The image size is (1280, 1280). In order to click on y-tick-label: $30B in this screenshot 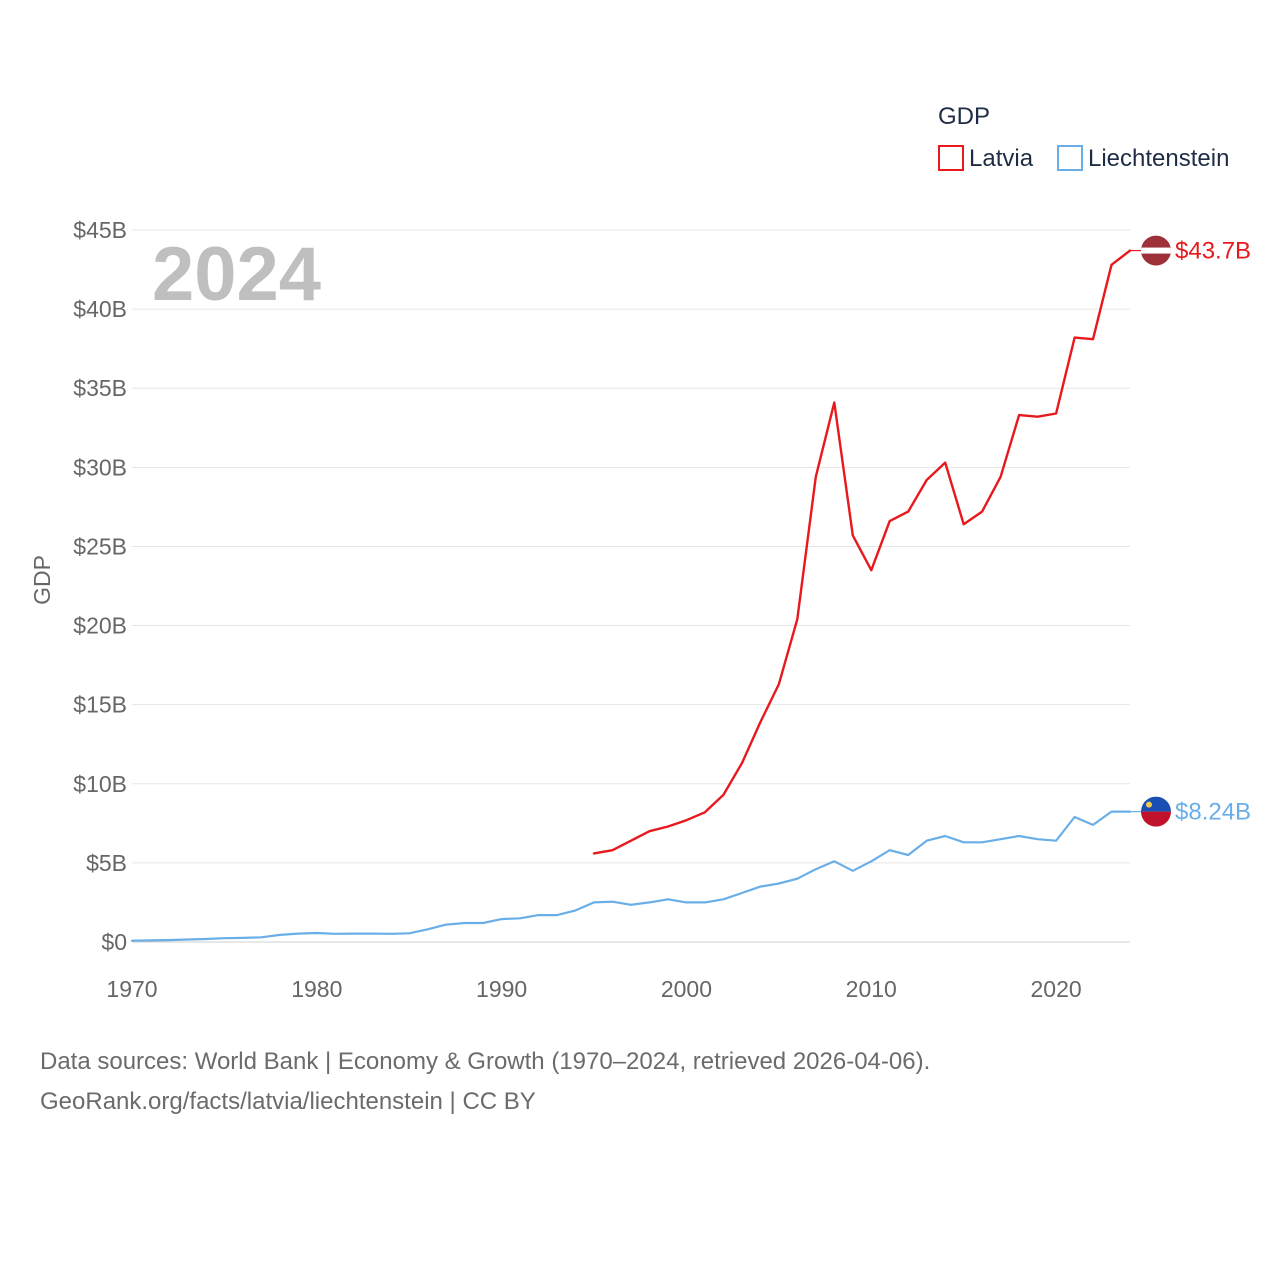, I will do `click(100, 467)`.